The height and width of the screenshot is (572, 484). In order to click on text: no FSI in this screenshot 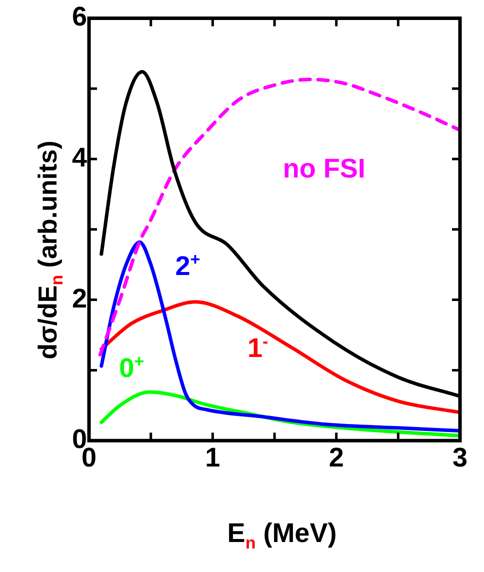, I will do `click(324, 169)`.